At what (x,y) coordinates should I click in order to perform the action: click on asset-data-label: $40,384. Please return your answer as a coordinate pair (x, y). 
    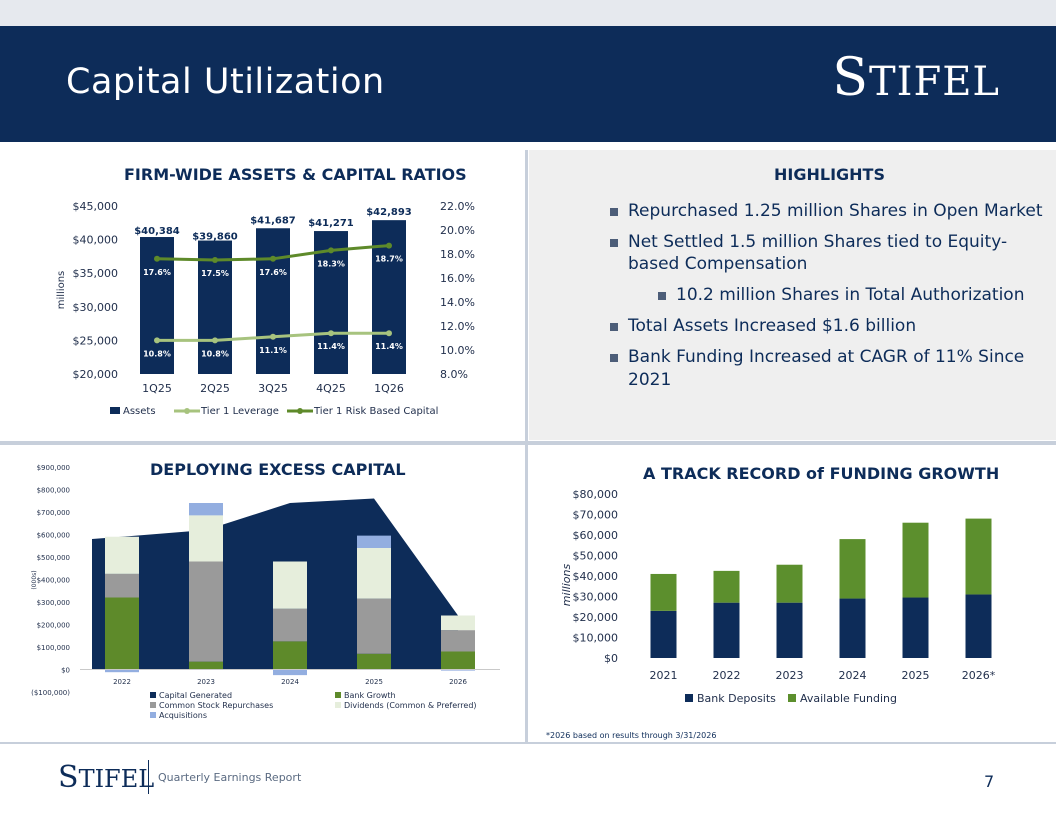
    Looking at the image, I should click on (157, 231).